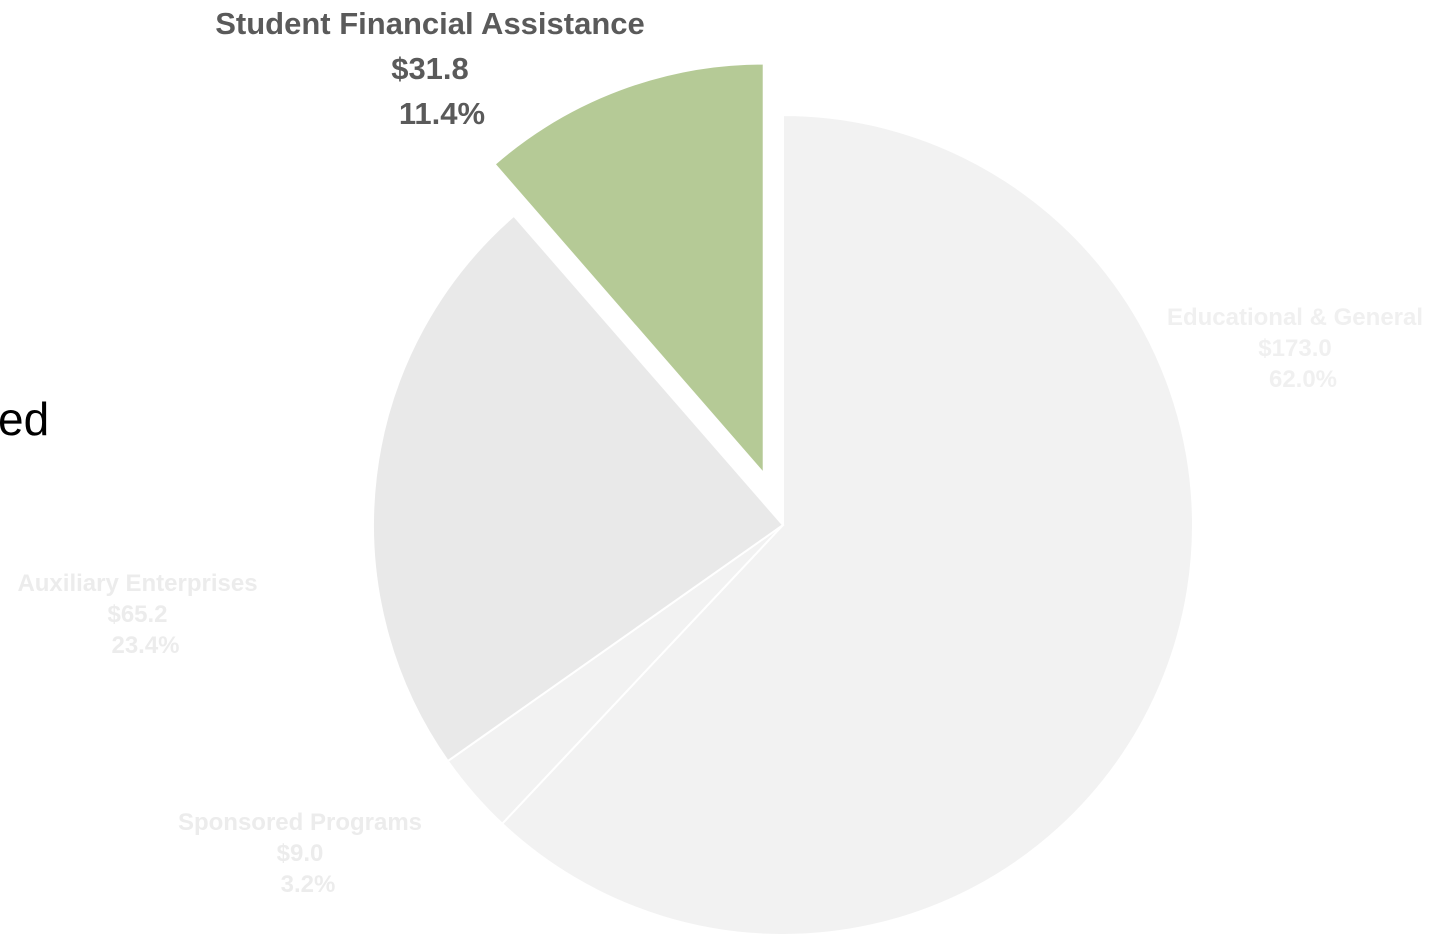  Describe the element at coordinates (629, 269) in the screenshot. I see `pie-slice-student-financial-assistance` at that location.